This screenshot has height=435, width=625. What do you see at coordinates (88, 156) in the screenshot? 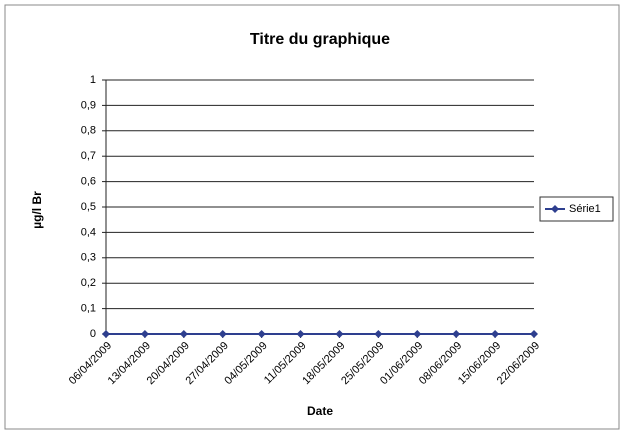
I see `y-tick-label: 0,7` at bounding box center [88, 156].